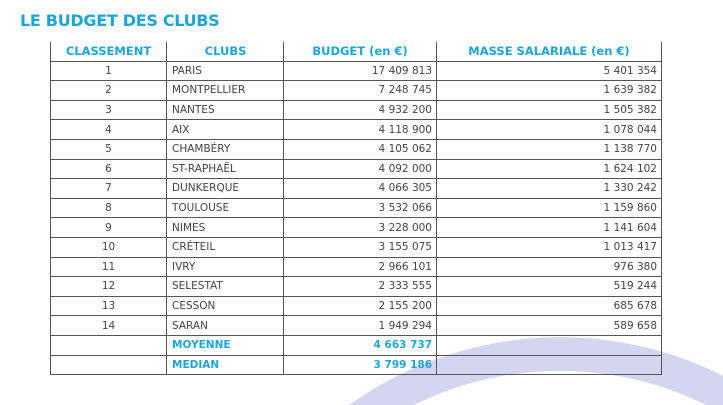 Image resolution: width=723 pixels, height=405 pixels. Describe the element at coordinates (360, 149) in the screenshot. I see `budget-cell: 4 105 062` at that location.